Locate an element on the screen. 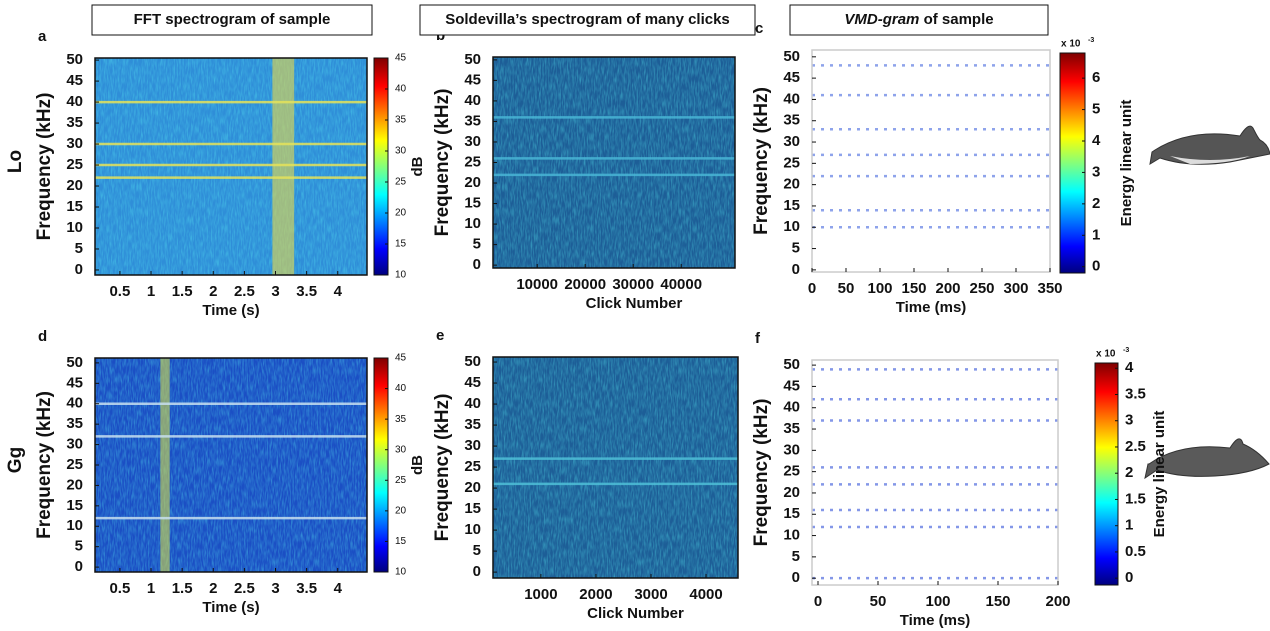 This screenshot has height=631, width=1270. x-axis-label: Time (ms) is located at coordinates (931, 307).